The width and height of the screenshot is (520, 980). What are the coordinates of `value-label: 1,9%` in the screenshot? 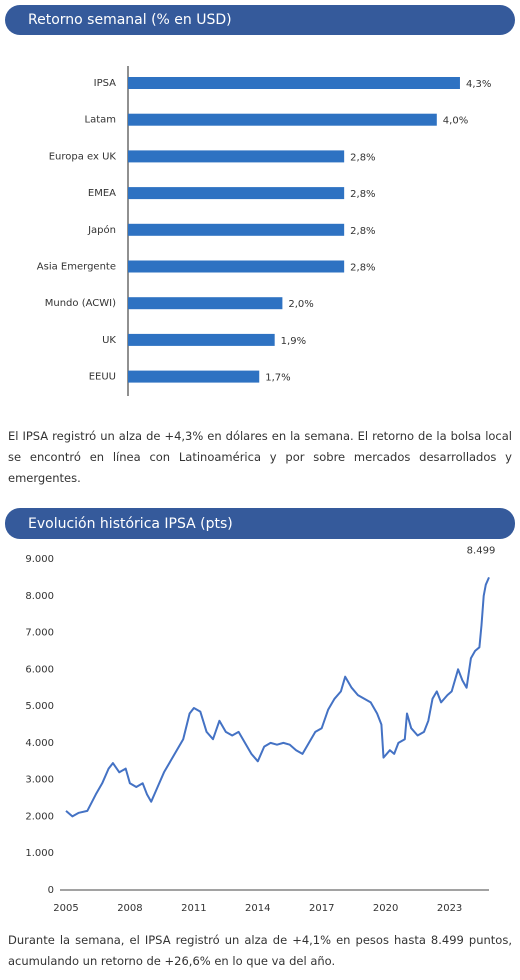 It's located at (293, 341).